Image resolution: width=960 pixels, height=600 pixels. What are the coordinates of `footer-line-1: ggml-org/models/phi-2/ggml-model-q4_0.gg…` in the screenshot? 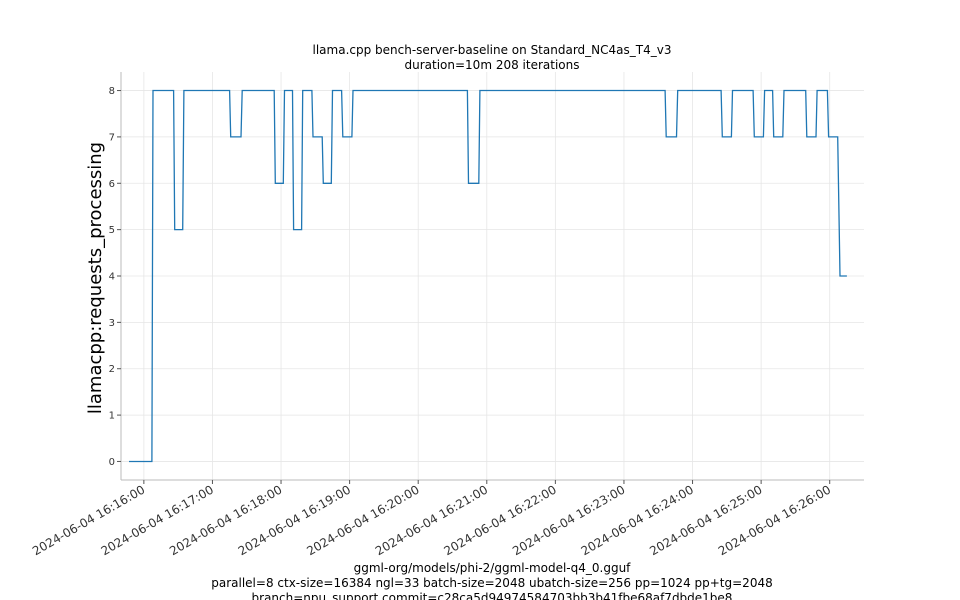 It's located at (493, 568).